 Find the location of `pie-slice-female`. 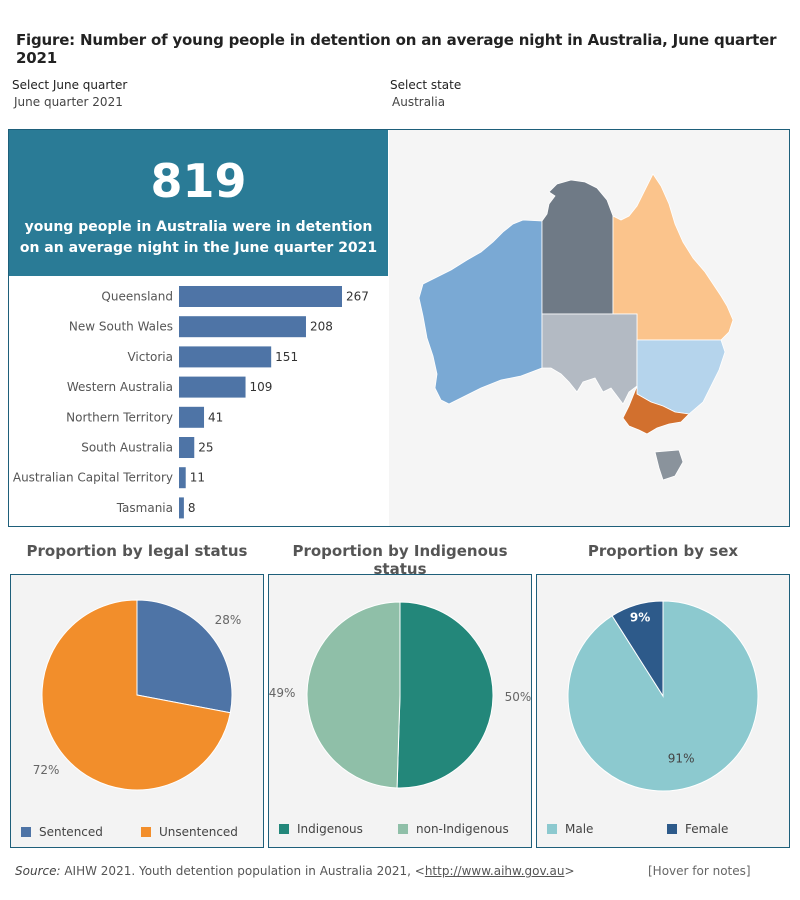

pie-slice-female is located at coordinates (637, 649).